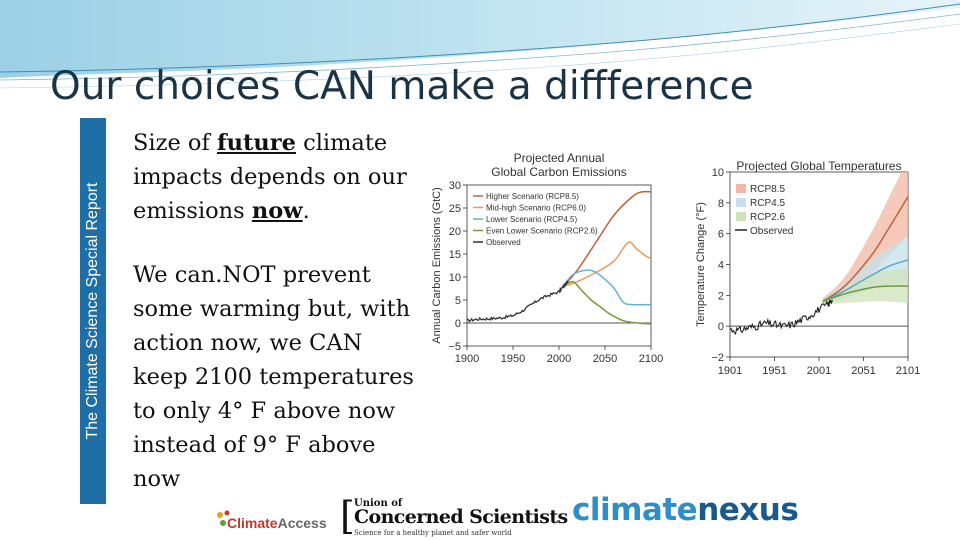 Image resolution: width=960 pixels, height=540 pixels. What do you see at coordinates (306, 211) in the screenshot?
I see `para1-text-c: .` at bounding box center [306, 211].